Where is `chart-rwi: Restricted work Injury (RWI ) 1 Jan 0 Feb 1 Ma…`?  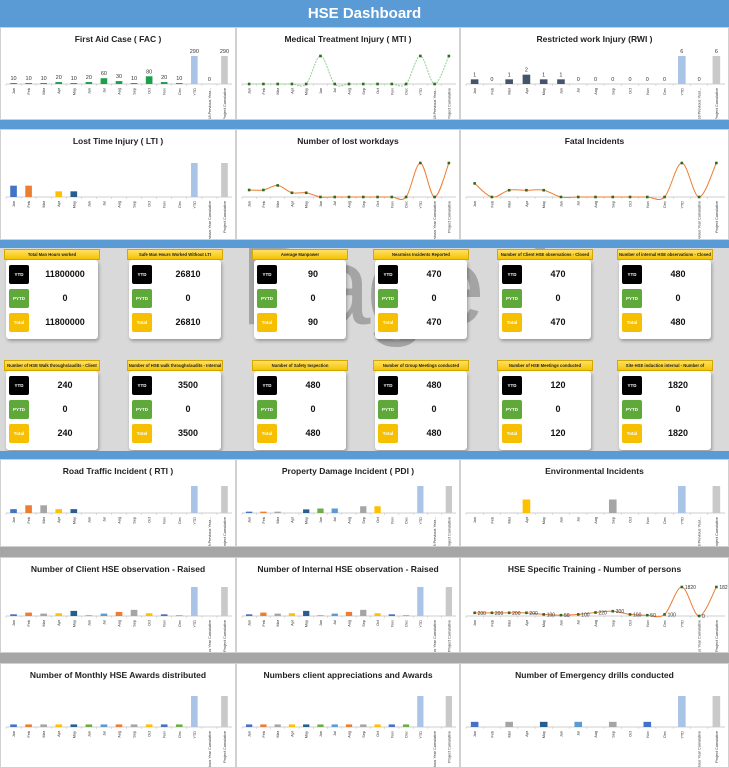 chart-rwi: Restricted work Injury (RWI ) 1 Jan 0 Feb 1 Ma… is located at coordinates (594, 73).